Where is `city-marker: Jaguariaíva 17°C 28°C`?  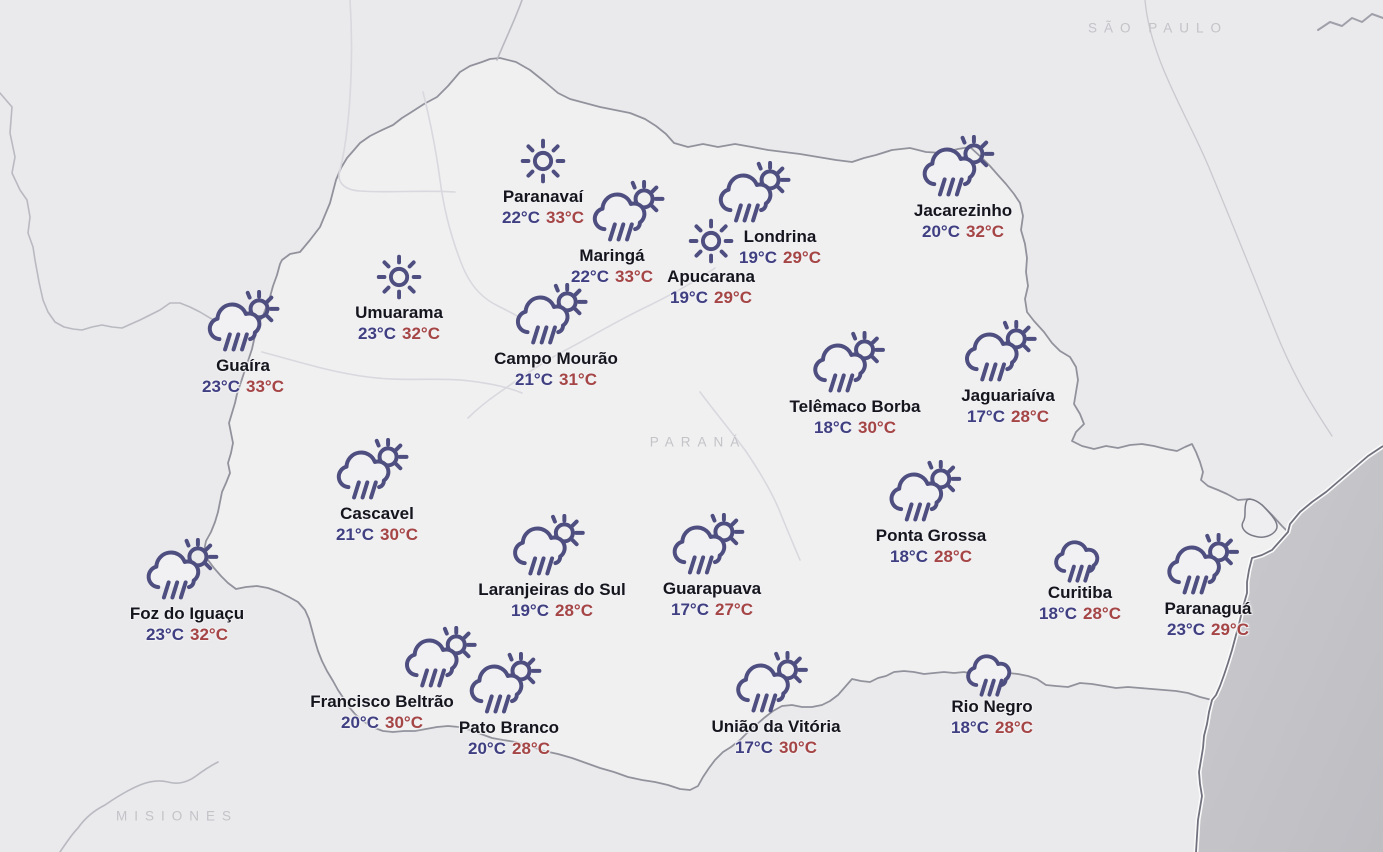 city-marker: Jaguariaíva 17°C 28°C is located at coordinates (1008, 406).